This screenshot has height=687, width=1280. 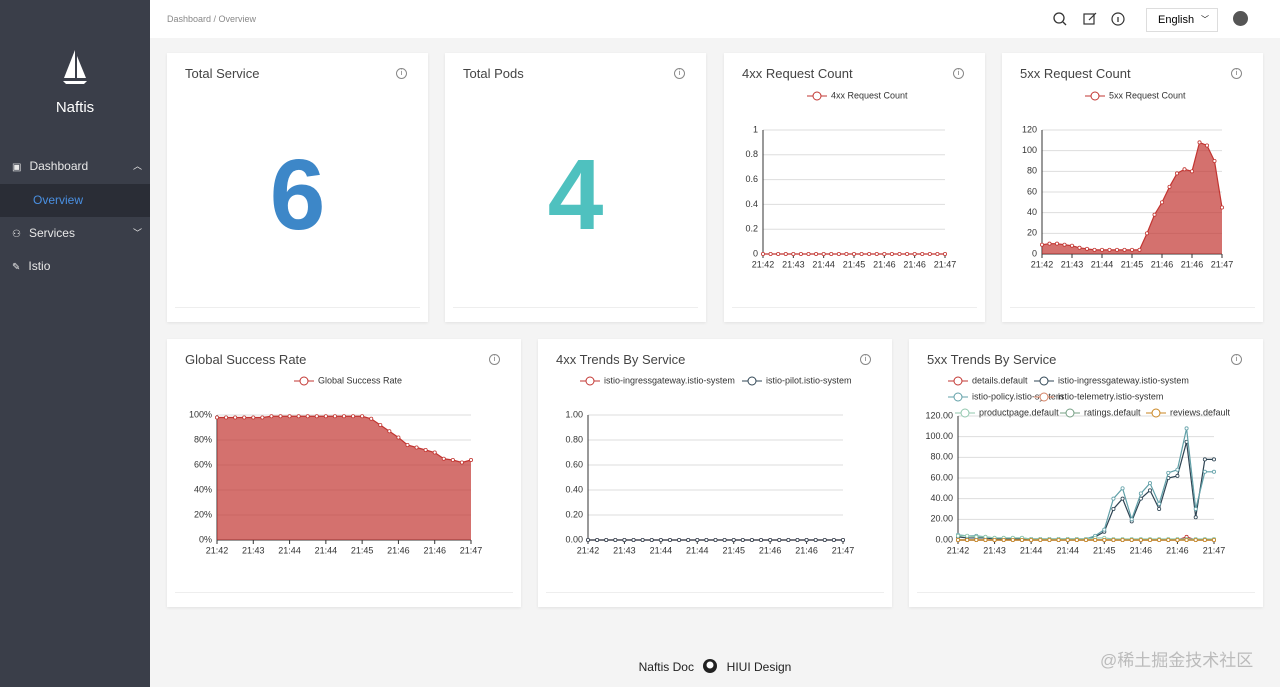 What do you see at coordinates (751, 204) in the screenshot?
I see `y-tick-label: 0.4` at bounding box center [751, 204].